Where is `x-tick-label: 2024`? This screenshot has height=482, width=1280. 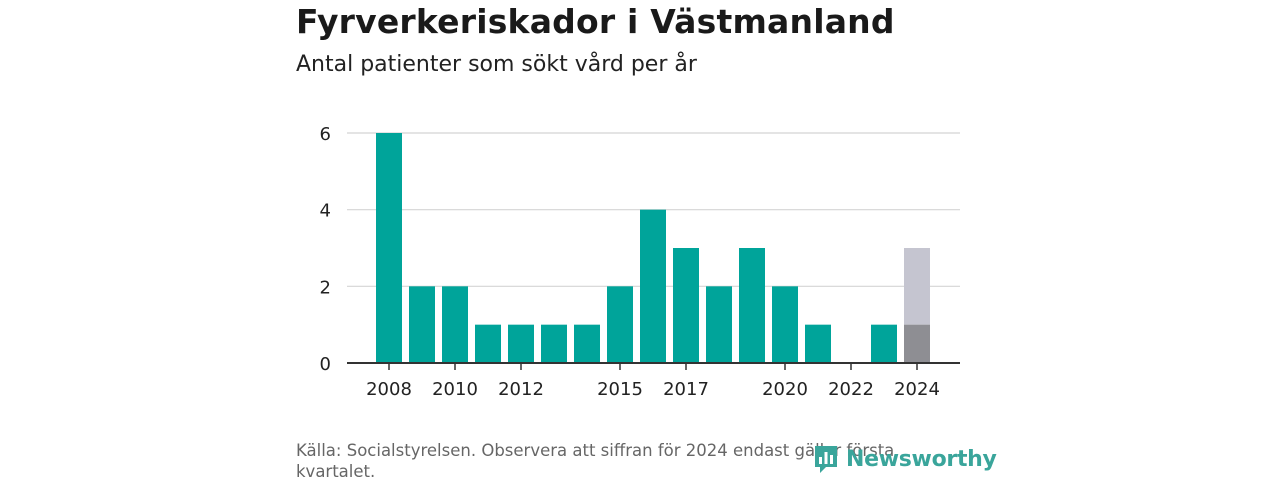
x-tick-label: 2024 is located at coordinates (917, 389).